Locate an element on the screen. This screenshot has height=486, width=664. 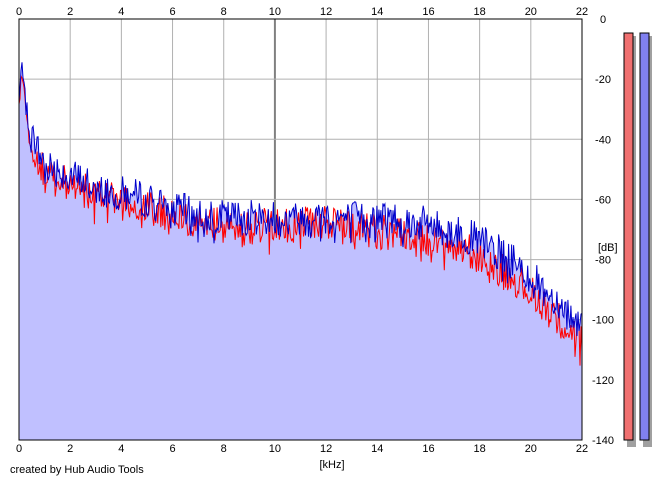
x-tick-label-top: 4 is located at coordinates (121, 12).